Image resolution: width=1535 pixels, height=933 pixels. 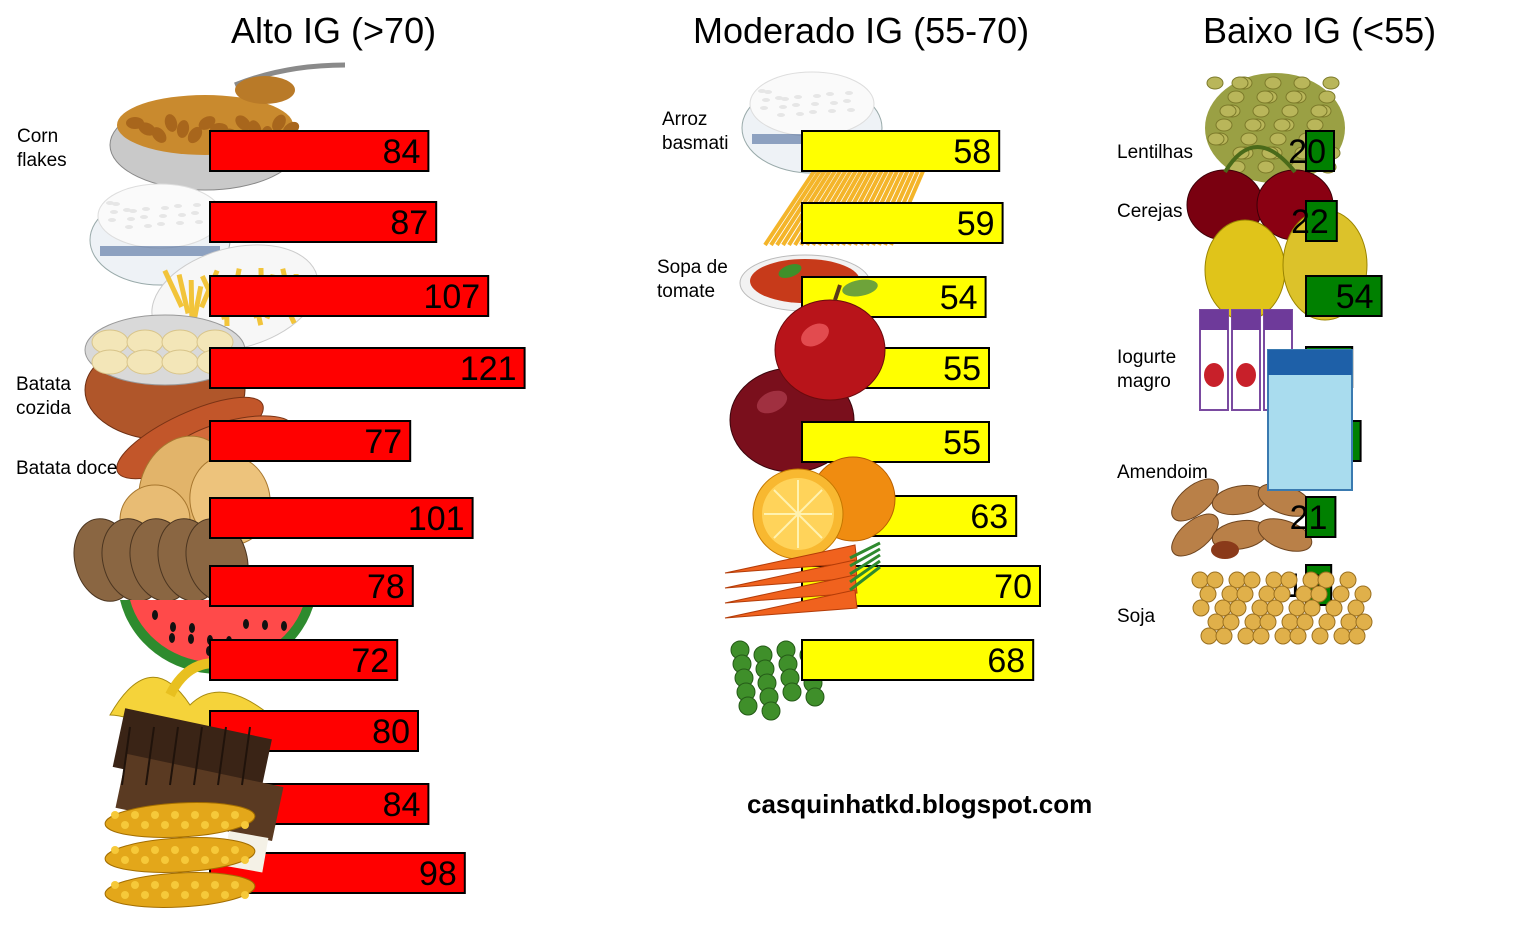 I want to click on label-cherries: Cerejas, so click(x=1150, y=211).